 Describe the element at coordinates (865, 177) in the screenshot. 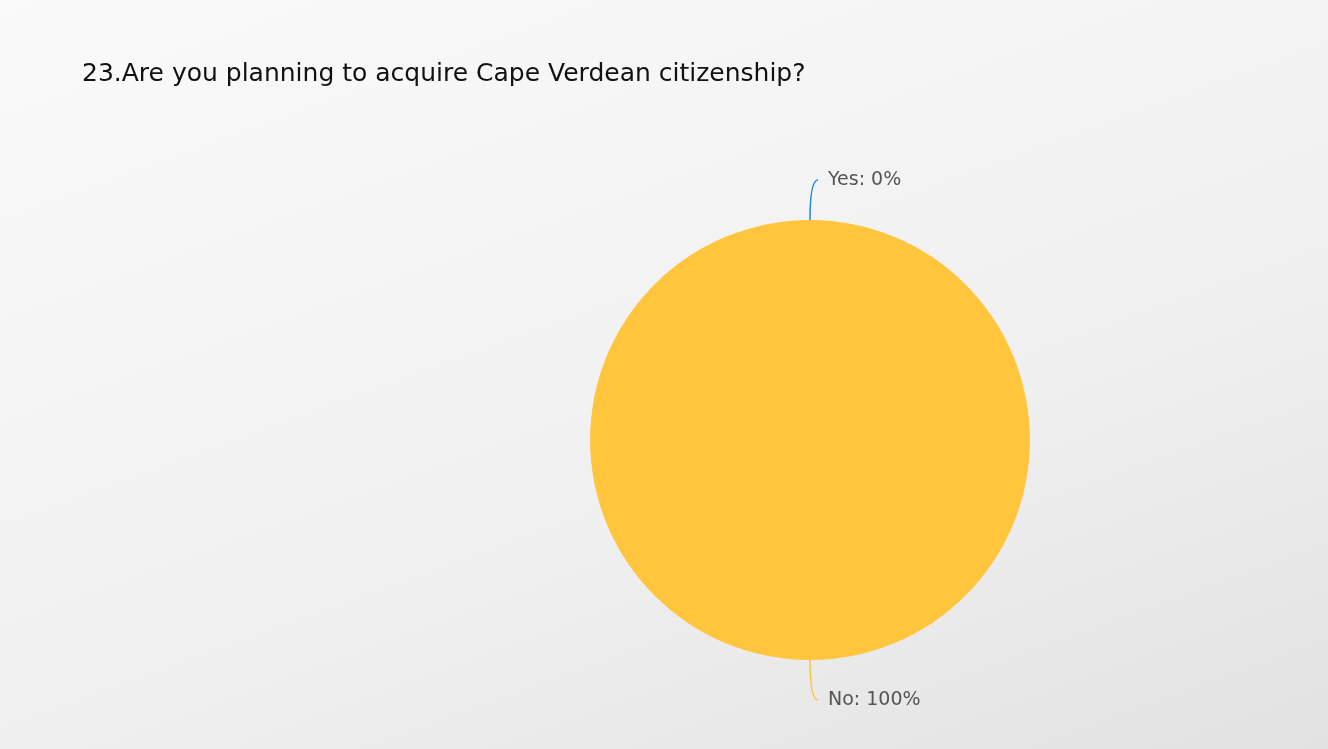

I see `category-label: Yes: 0%` at that location.